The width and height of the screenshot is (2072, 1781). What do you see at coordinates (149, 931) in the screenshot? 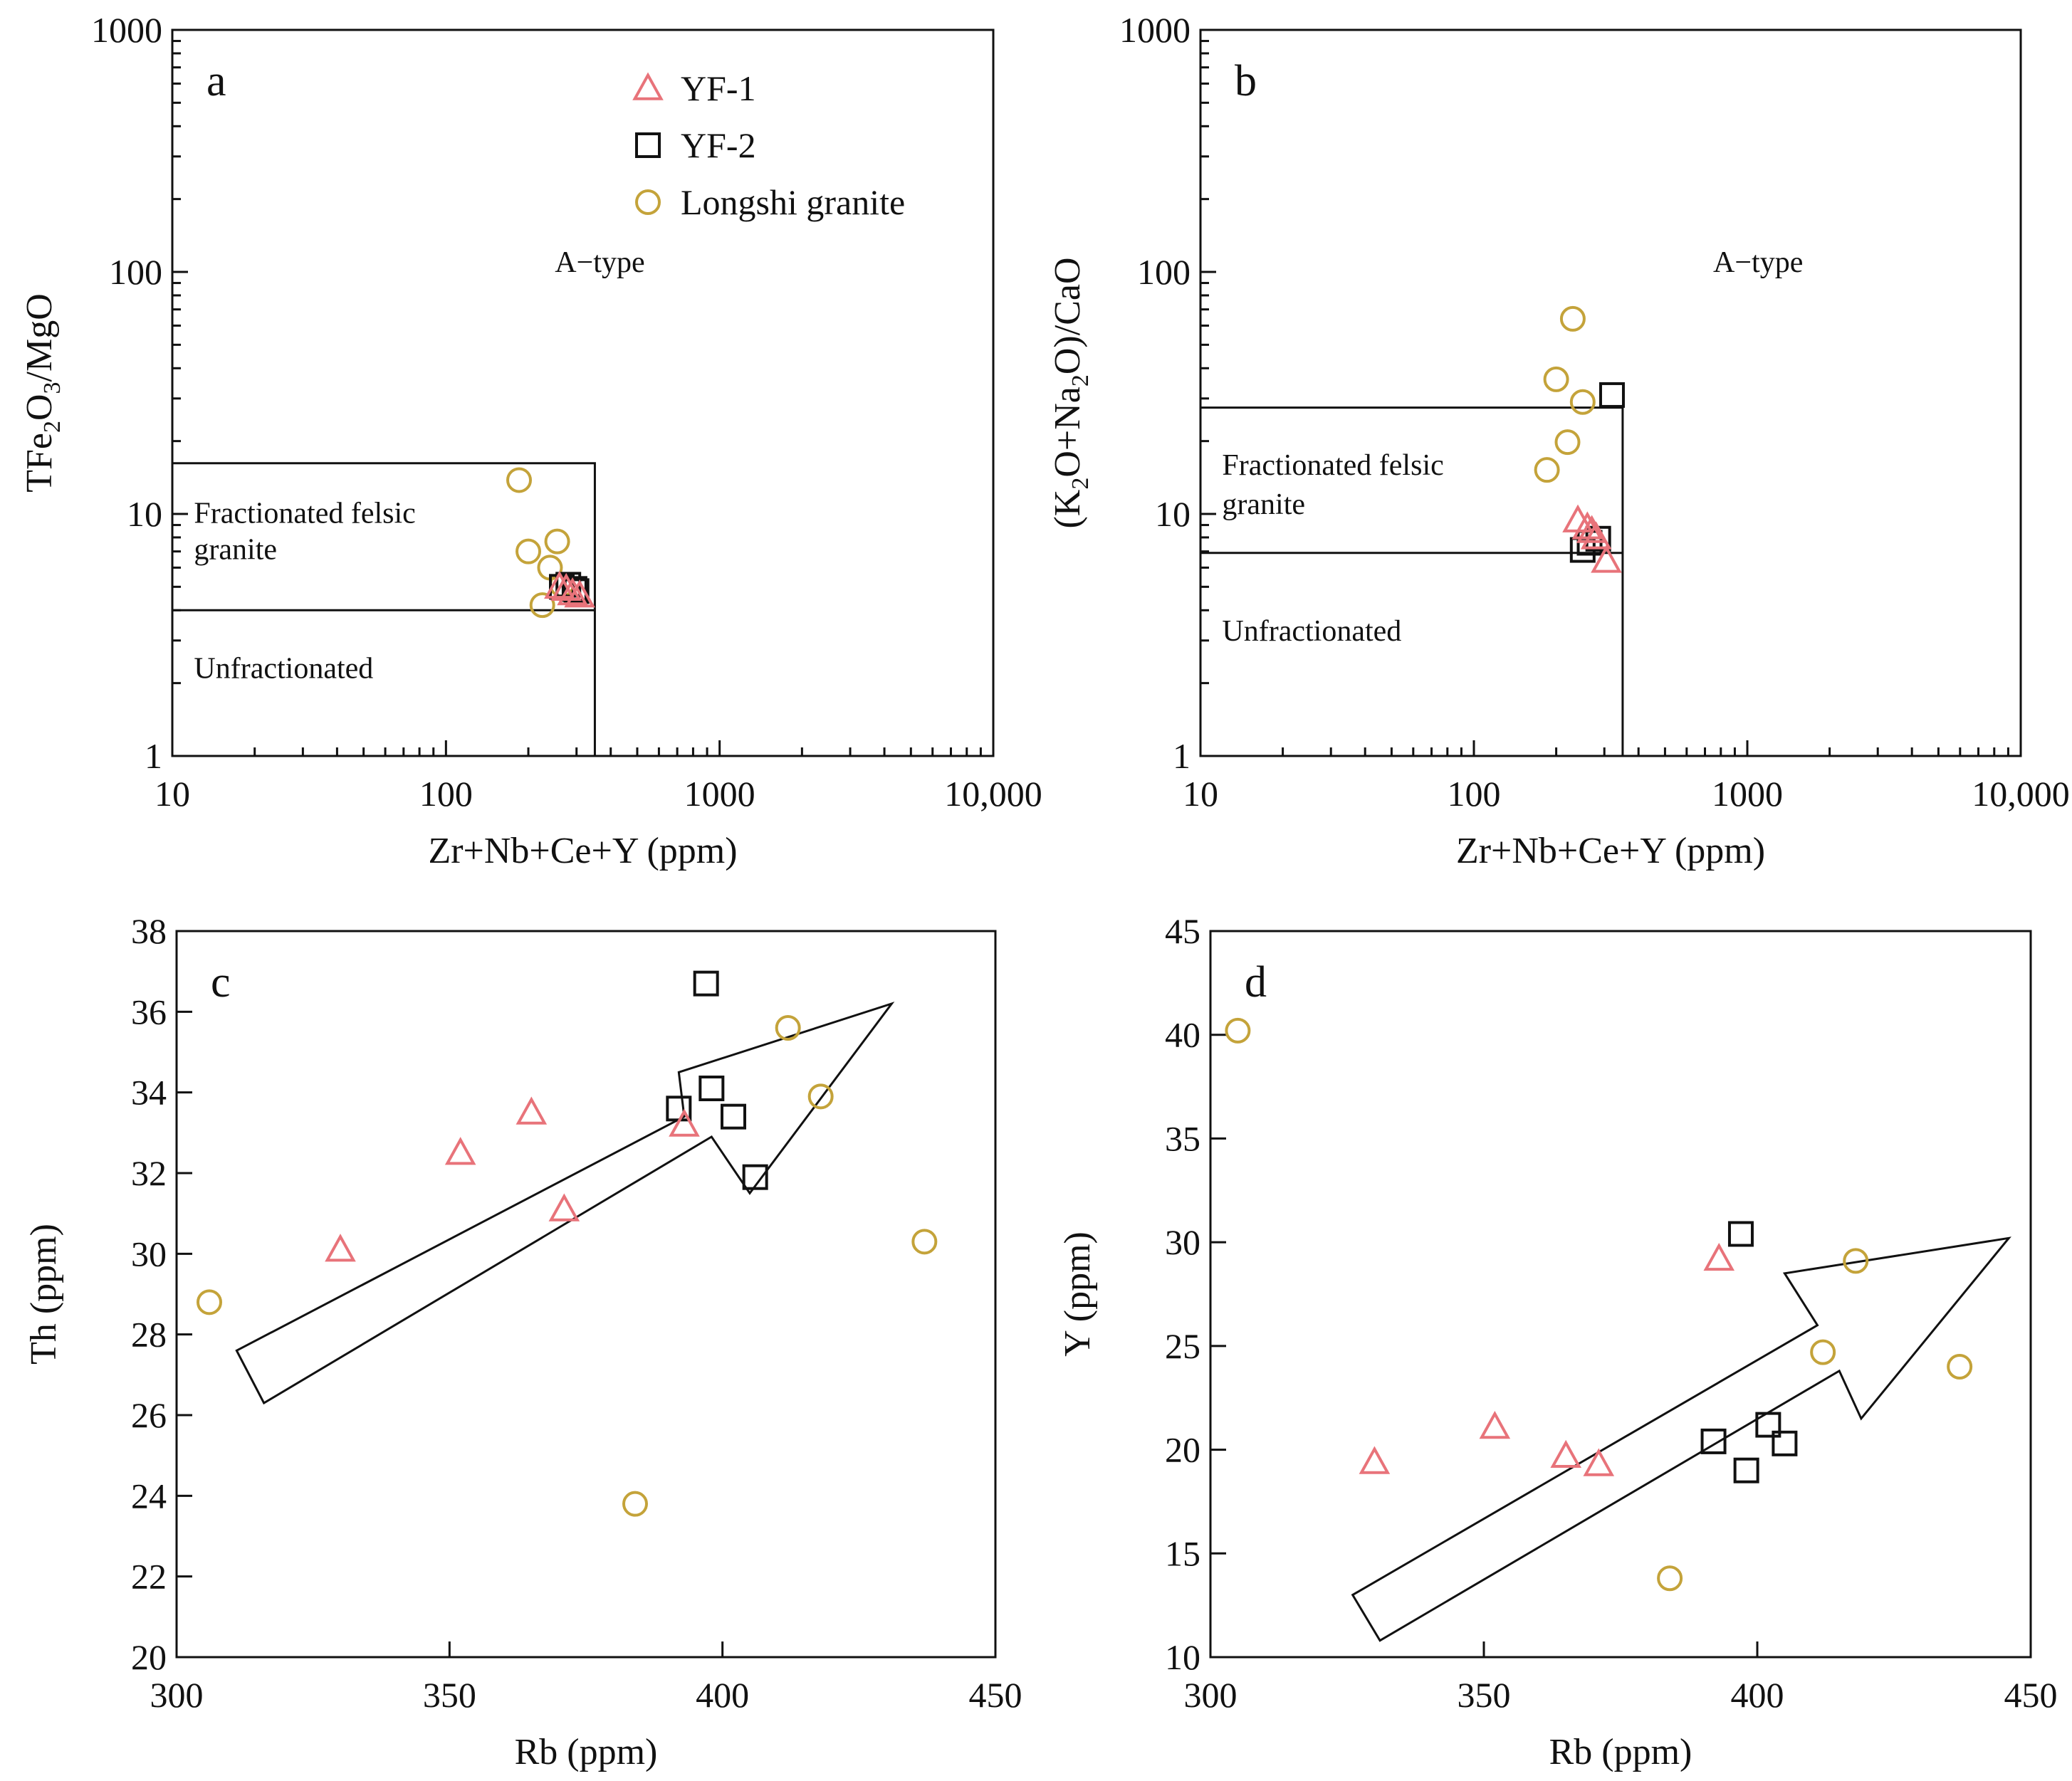
I see `y-tick-label: 38` at bounding box center [149, 931].